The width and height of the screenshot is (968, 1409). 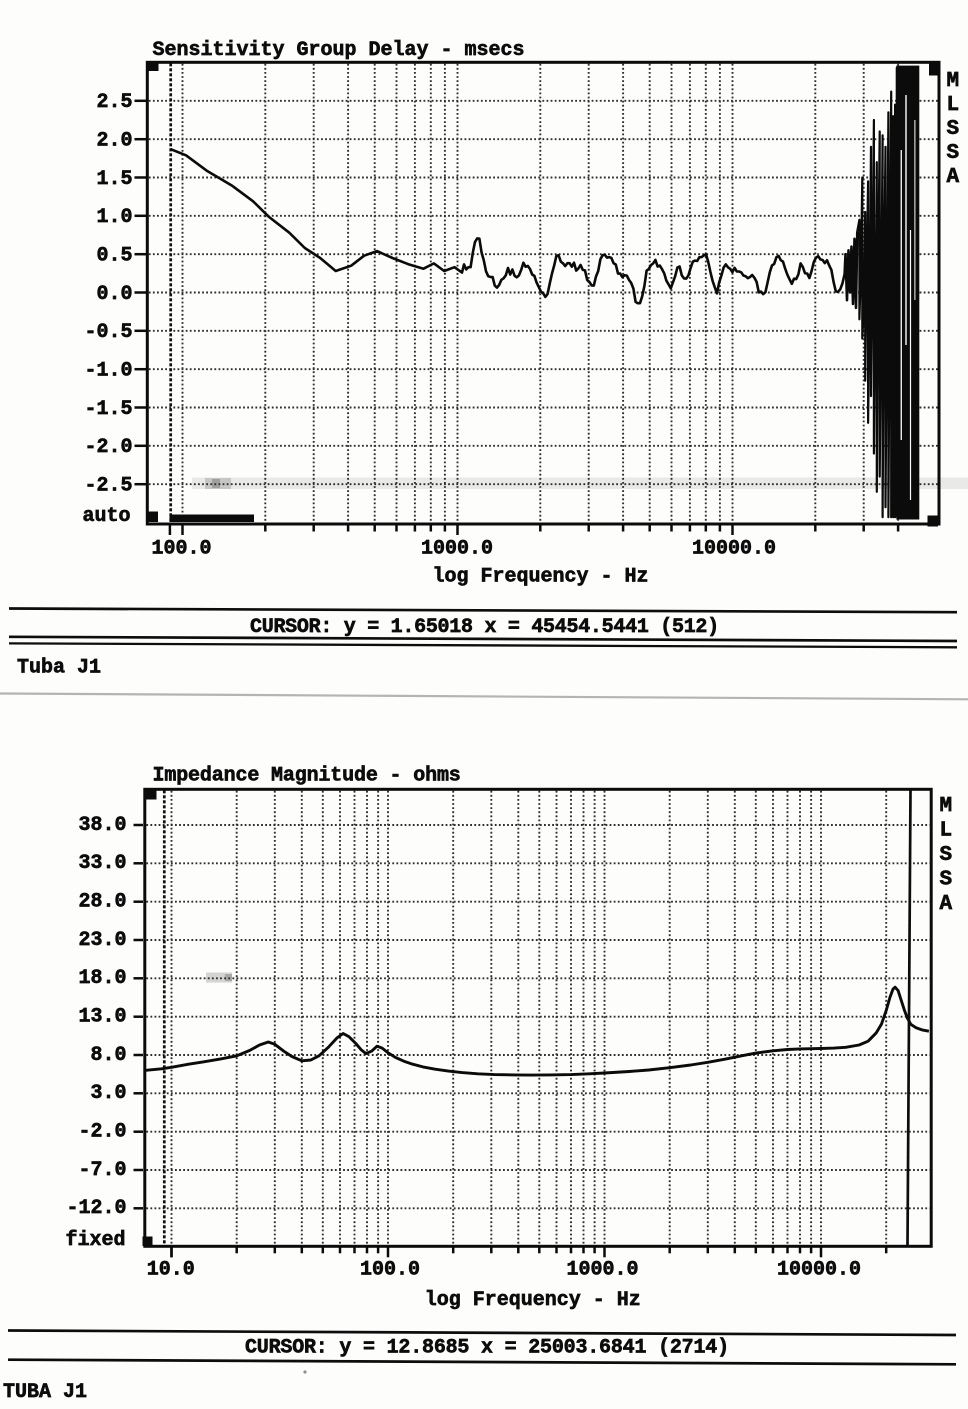 What do you see at coordinates (484, 627) in the screenshot?
I see `svg-text:CURSOR: y = 1.65018 x = 45454.: CURSOR: y = 1.65018 x = 45454.5441 (512)` at bounding box center [484, 627].